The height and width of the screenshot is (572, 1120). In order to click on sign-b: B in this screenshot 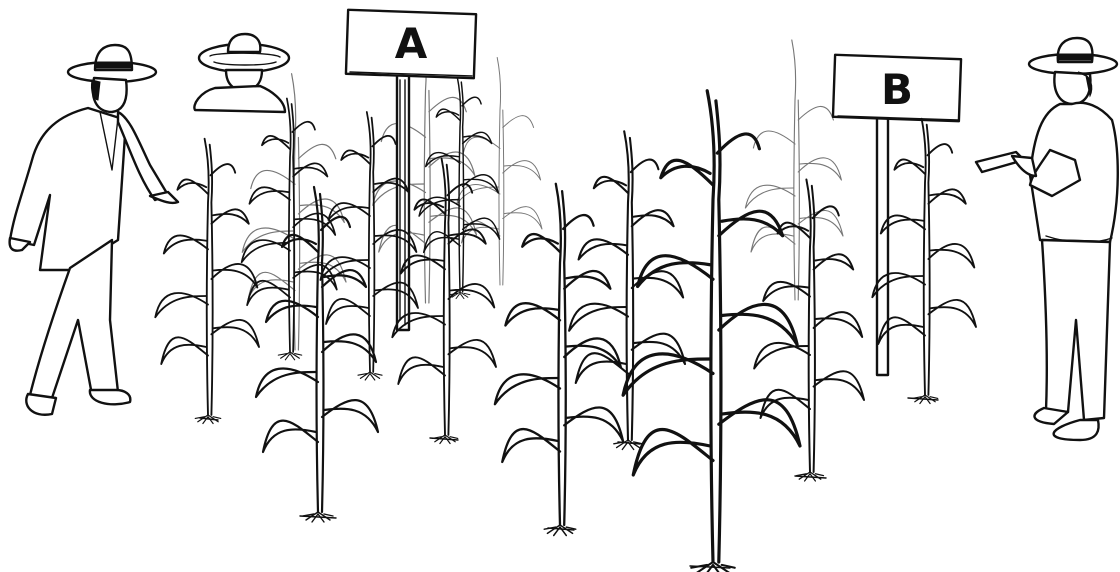, I will do `click(897, 215)`.